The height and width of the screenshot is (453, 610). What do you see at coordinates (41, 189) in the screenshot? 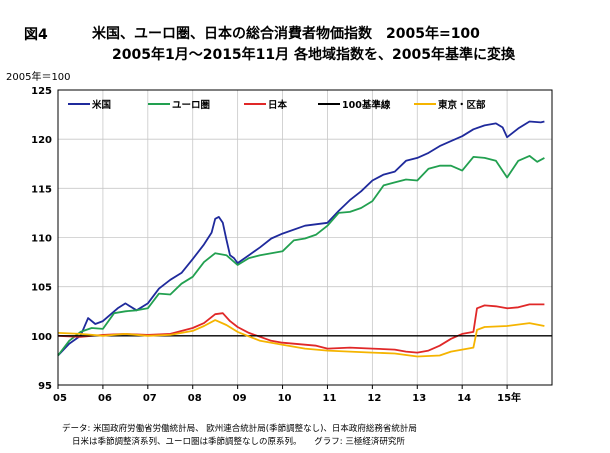
I see `y-tick-label: 115` at bounding box center [41, 189].